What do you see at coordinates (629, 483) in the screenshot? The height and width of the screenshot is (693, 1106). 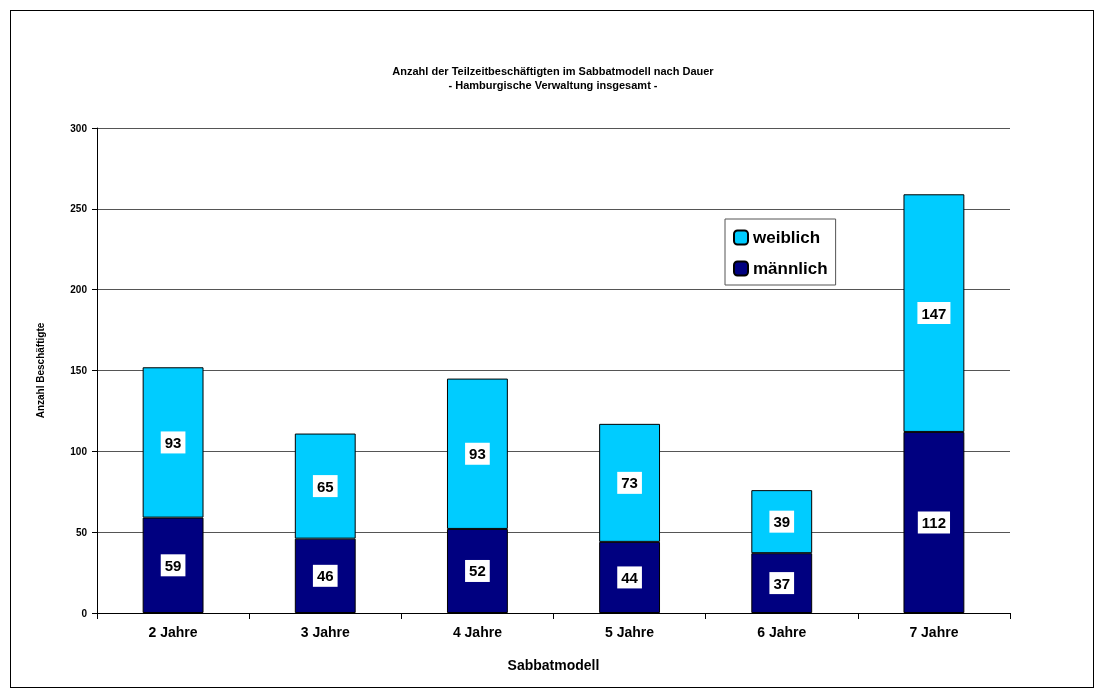 I see `data-label: 73` at bounding box center [629, 483].